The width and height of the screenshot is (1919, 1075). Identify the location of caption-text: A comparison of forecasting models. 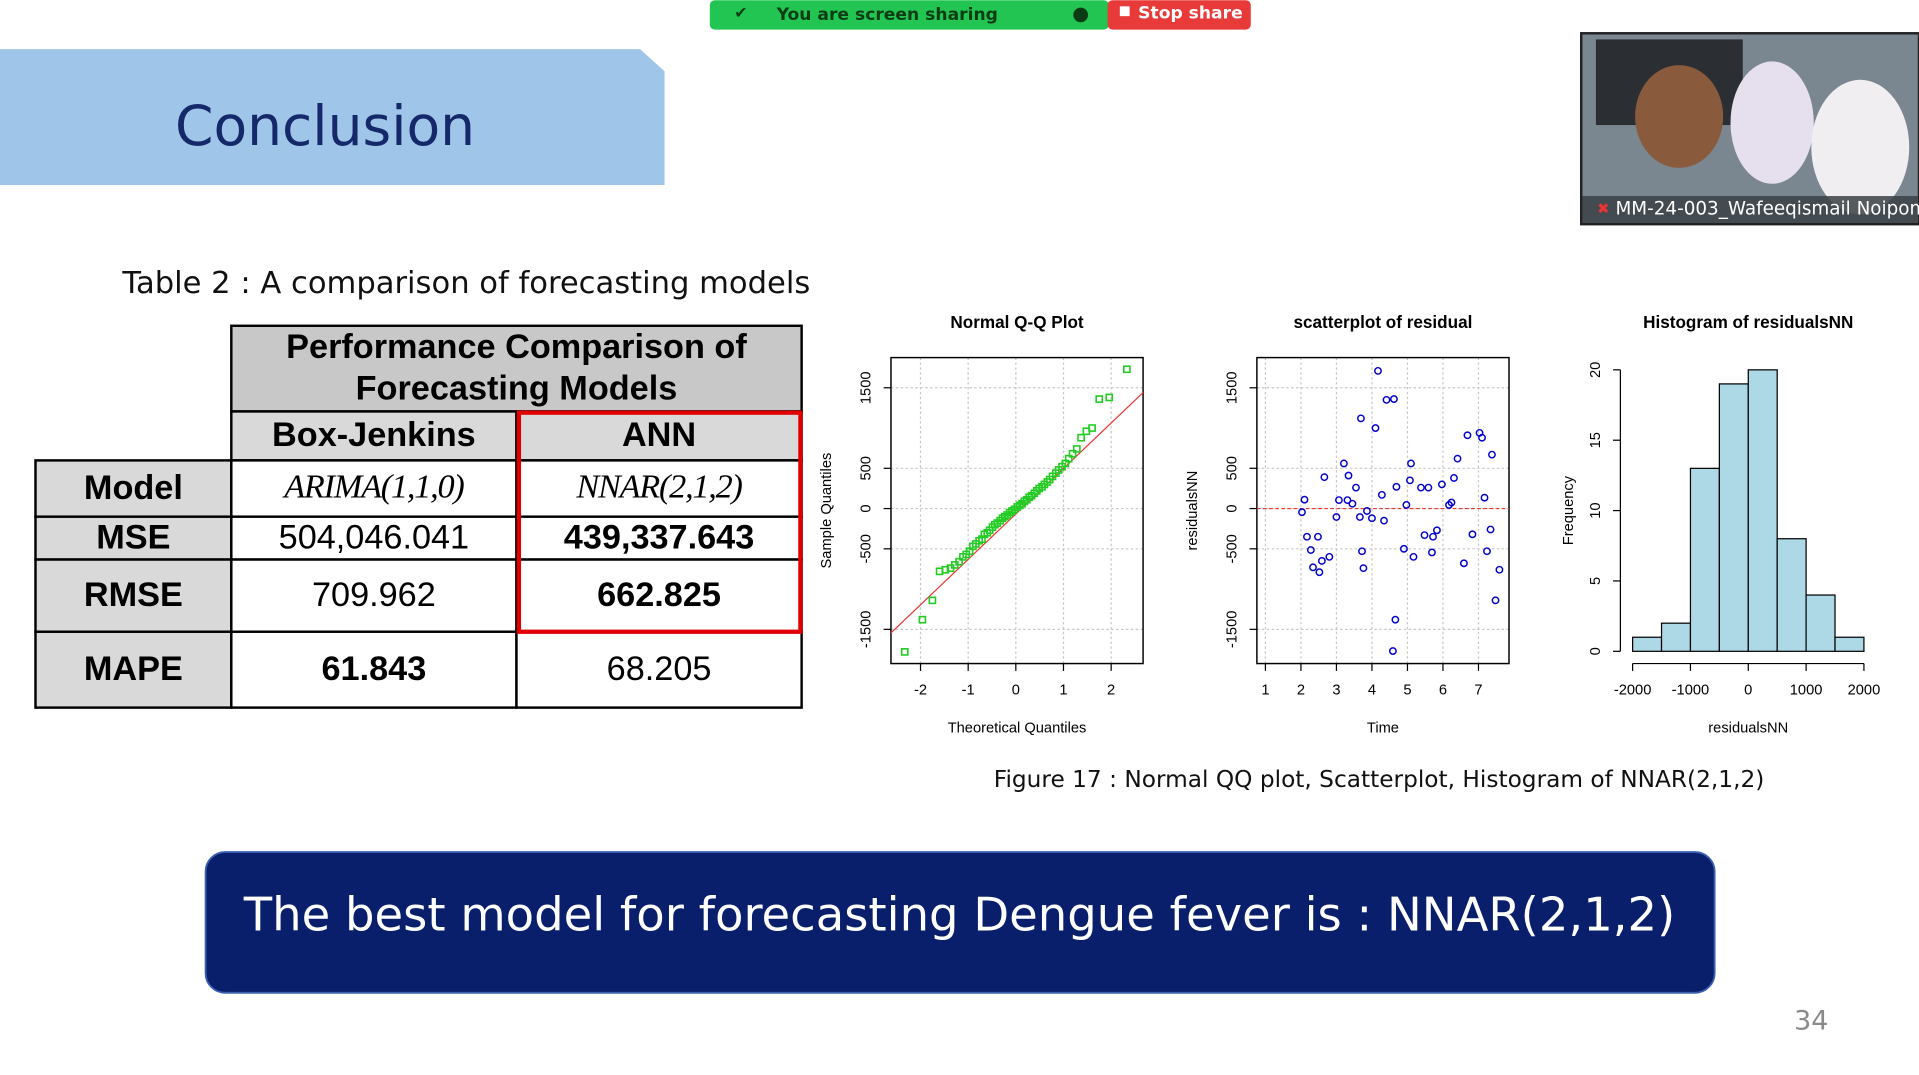
(535, 283).